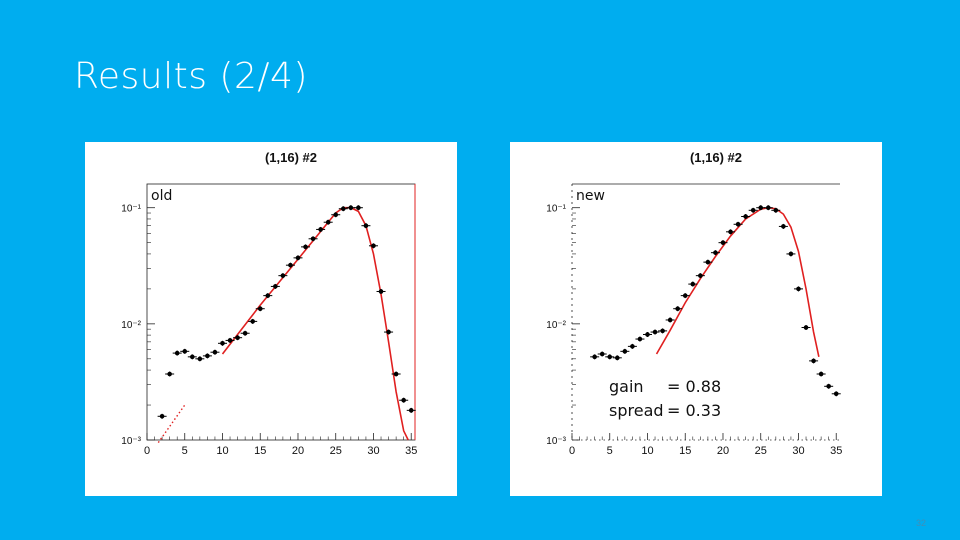 This screenshot has height=540, width=960. I want to click on chart-1-xtick-label: 30, so click(798, 451).